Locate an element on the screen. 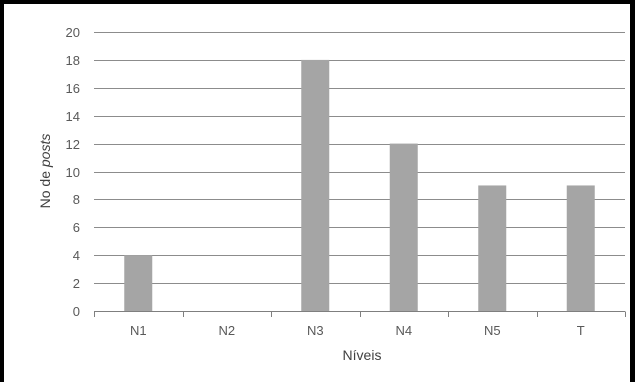 Image resolution: width=635 pixels, height=382 pixels. y-axis-title: No de posts is located at coordinates (45, 171).